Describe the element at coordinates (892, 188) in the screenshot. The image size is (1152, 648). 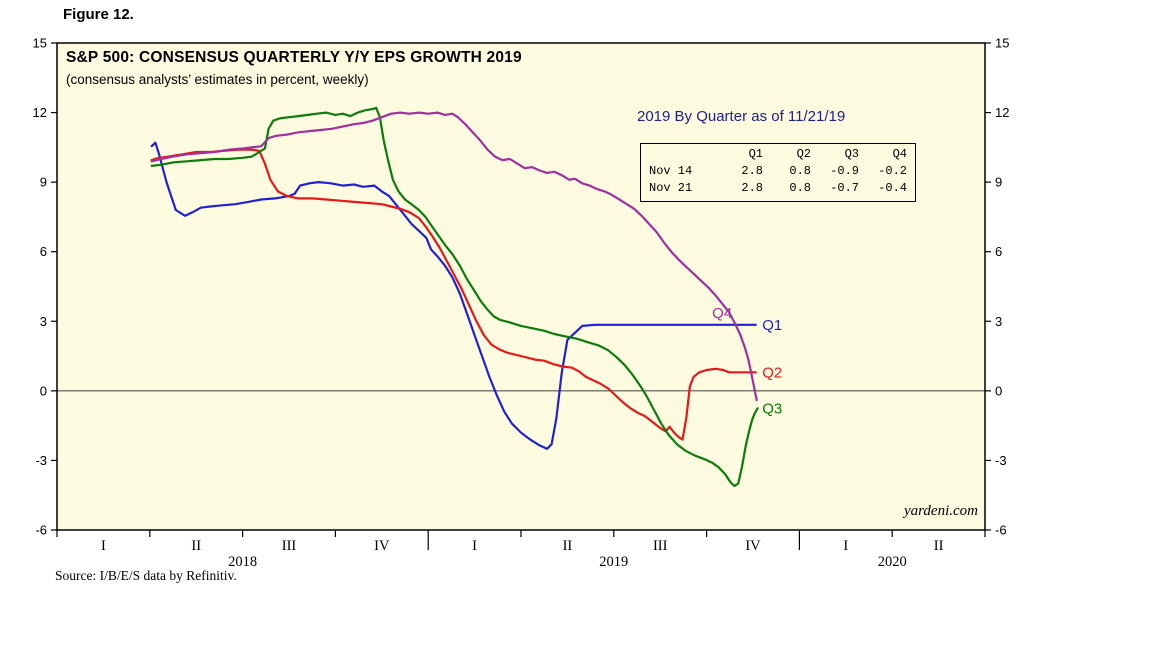
I see `inset-cell-nov21-q4: -0.4` at that location.